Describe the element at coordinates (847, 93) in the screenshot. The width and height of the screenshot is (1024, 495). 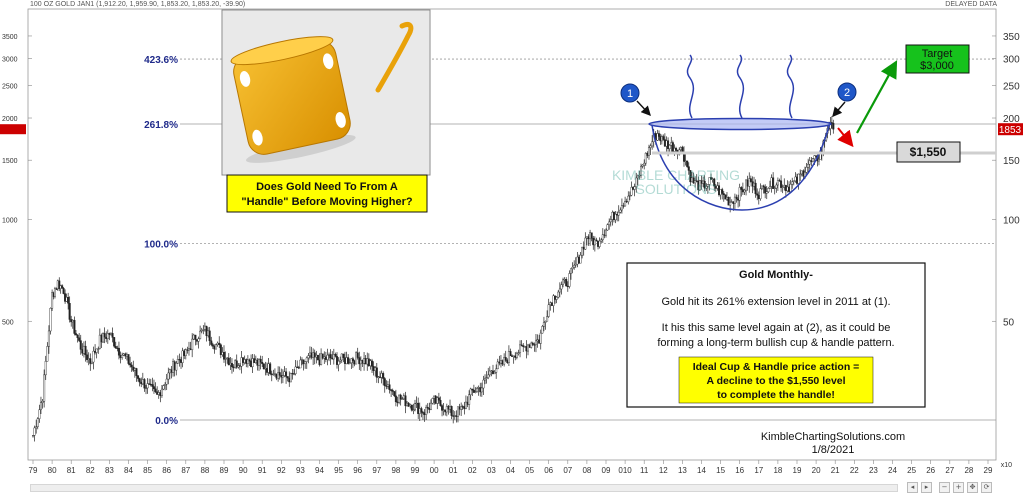
I see `marker-label-2: 2` at that location.